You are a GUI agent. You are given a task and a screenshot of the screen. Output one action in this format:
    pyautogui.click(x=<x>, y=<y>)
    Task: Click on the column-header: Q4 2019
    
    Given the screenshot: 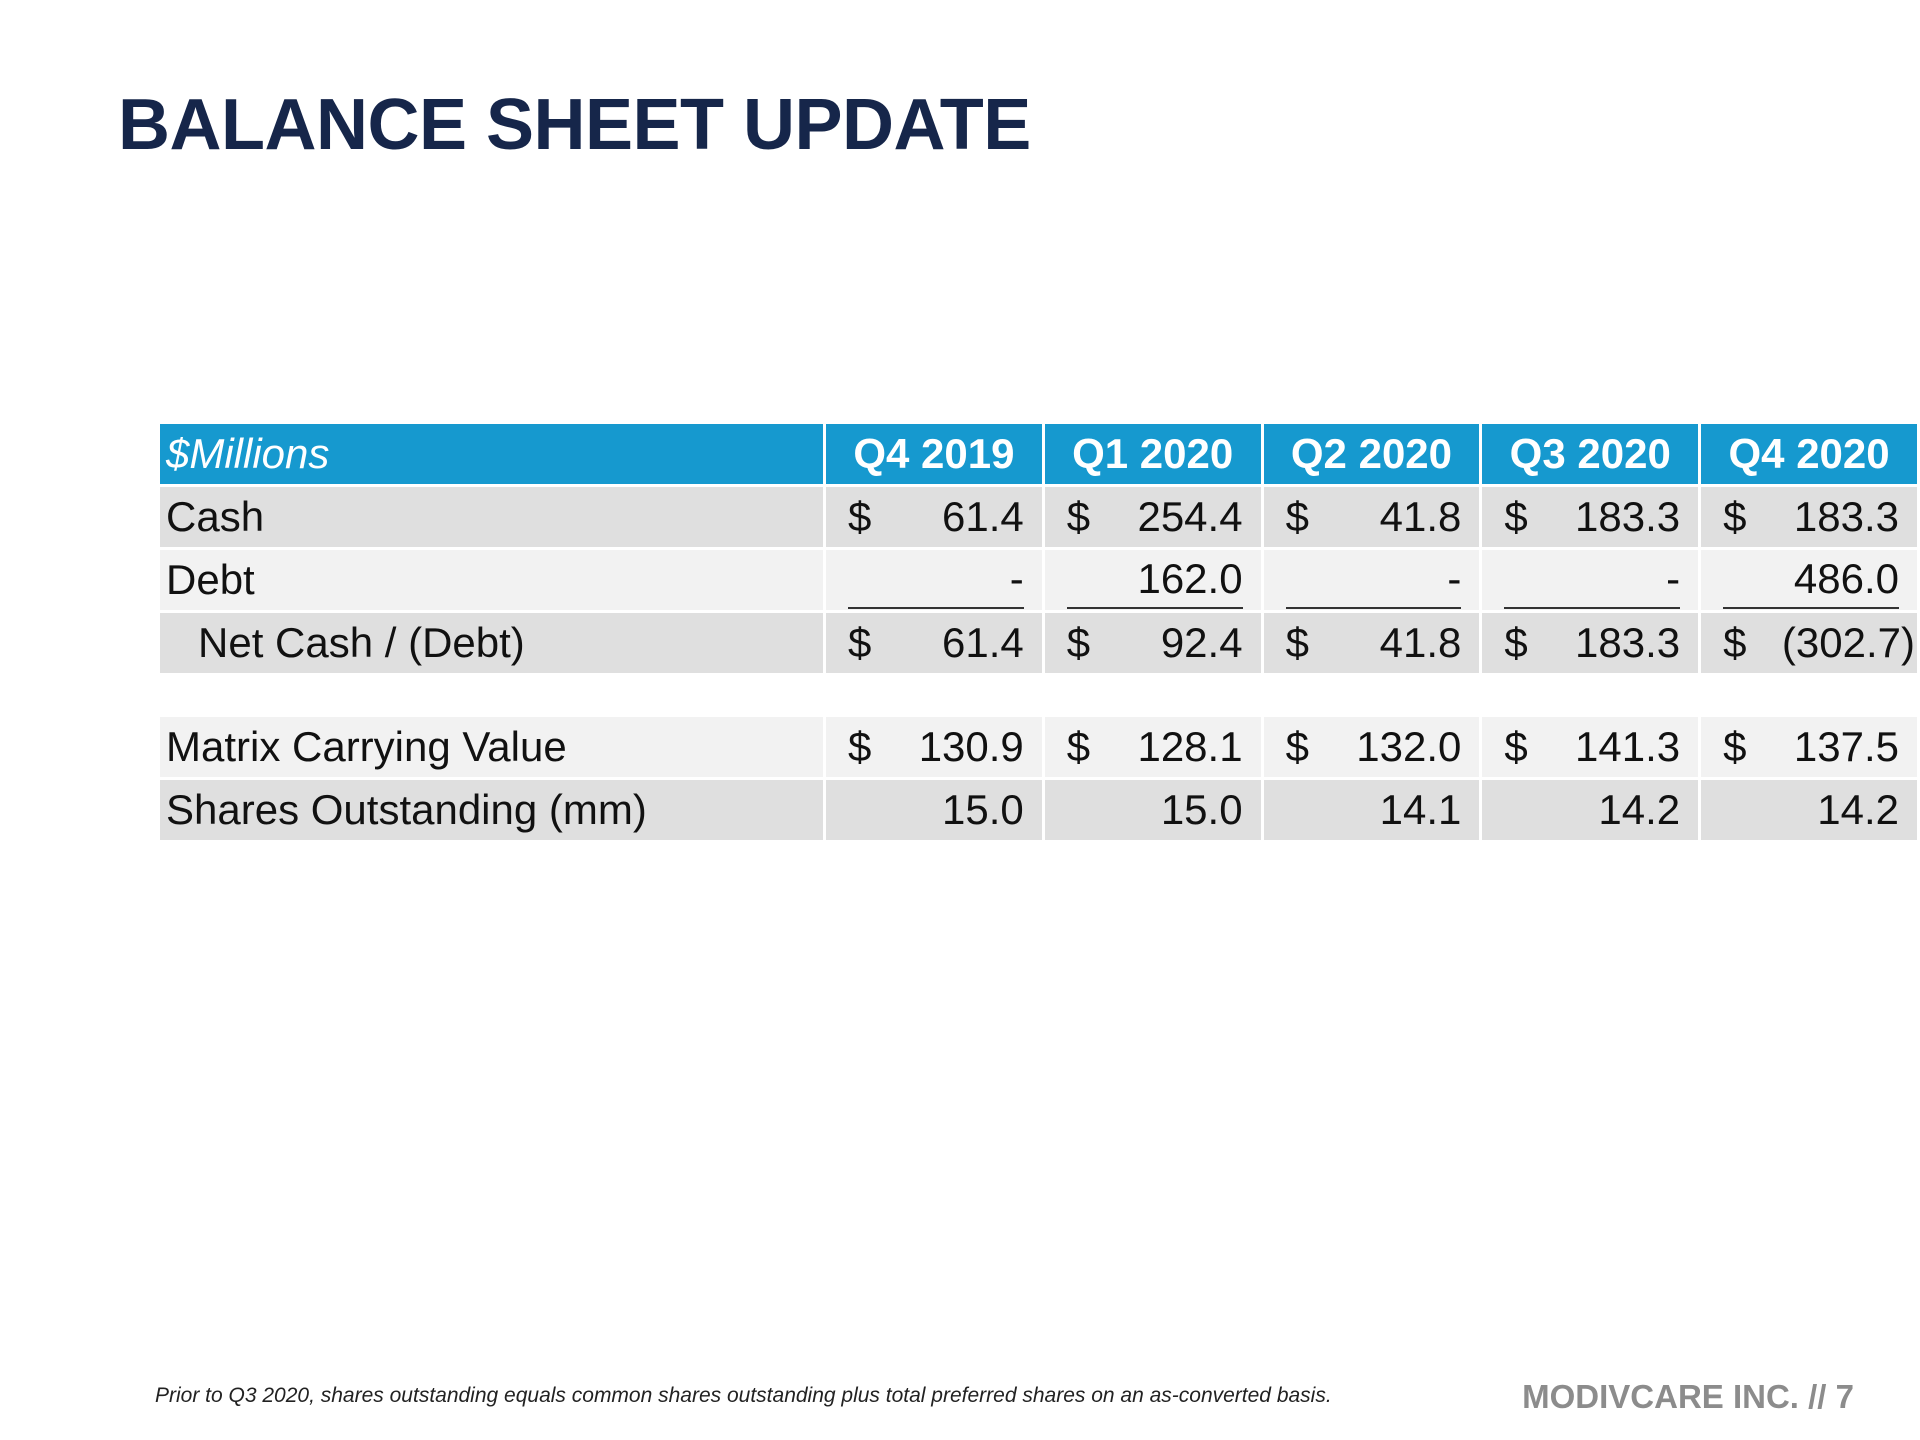 What is the action you would take?
    pyautogui.click(x=934, y=454)
    